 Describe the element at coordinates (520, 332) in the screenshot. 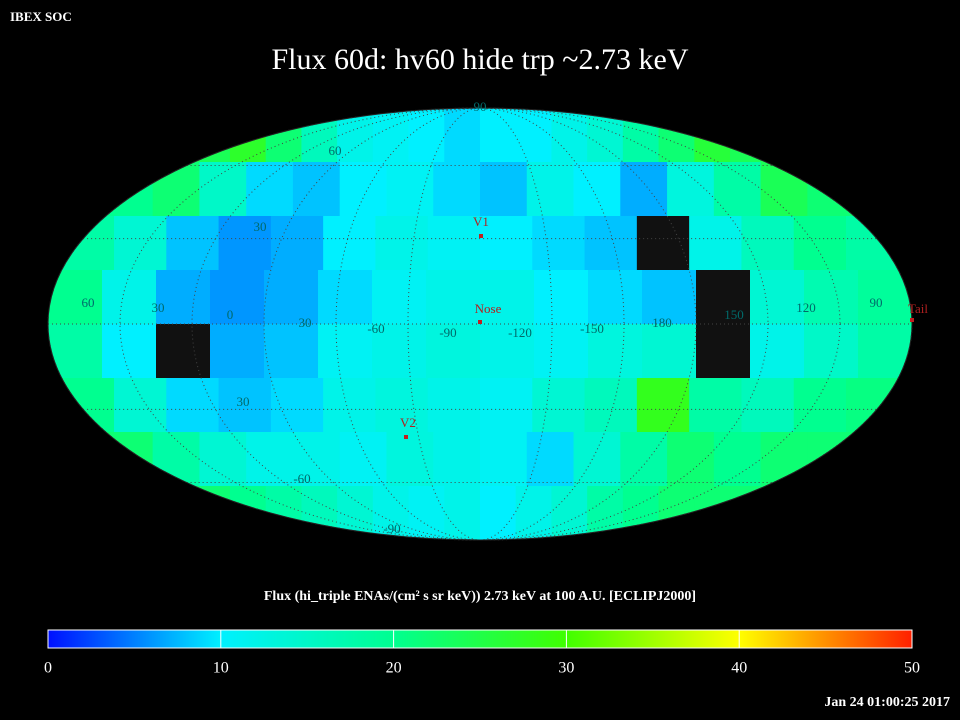

I see `grid-label: -120` at that location.